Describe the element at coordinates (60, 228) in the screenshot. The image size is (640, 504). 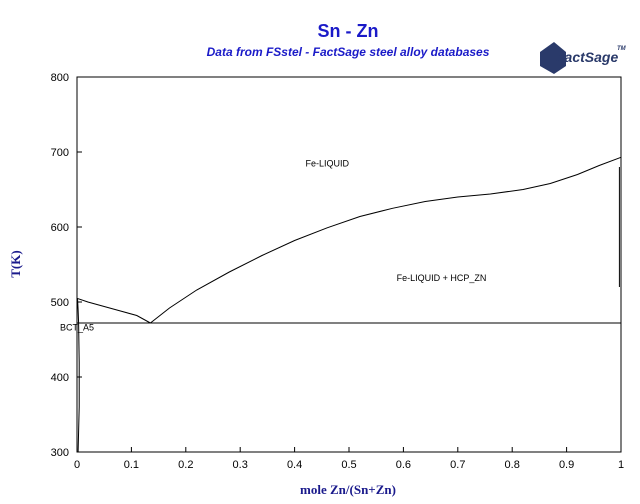
I see `y-tick-label: 600` at that location.